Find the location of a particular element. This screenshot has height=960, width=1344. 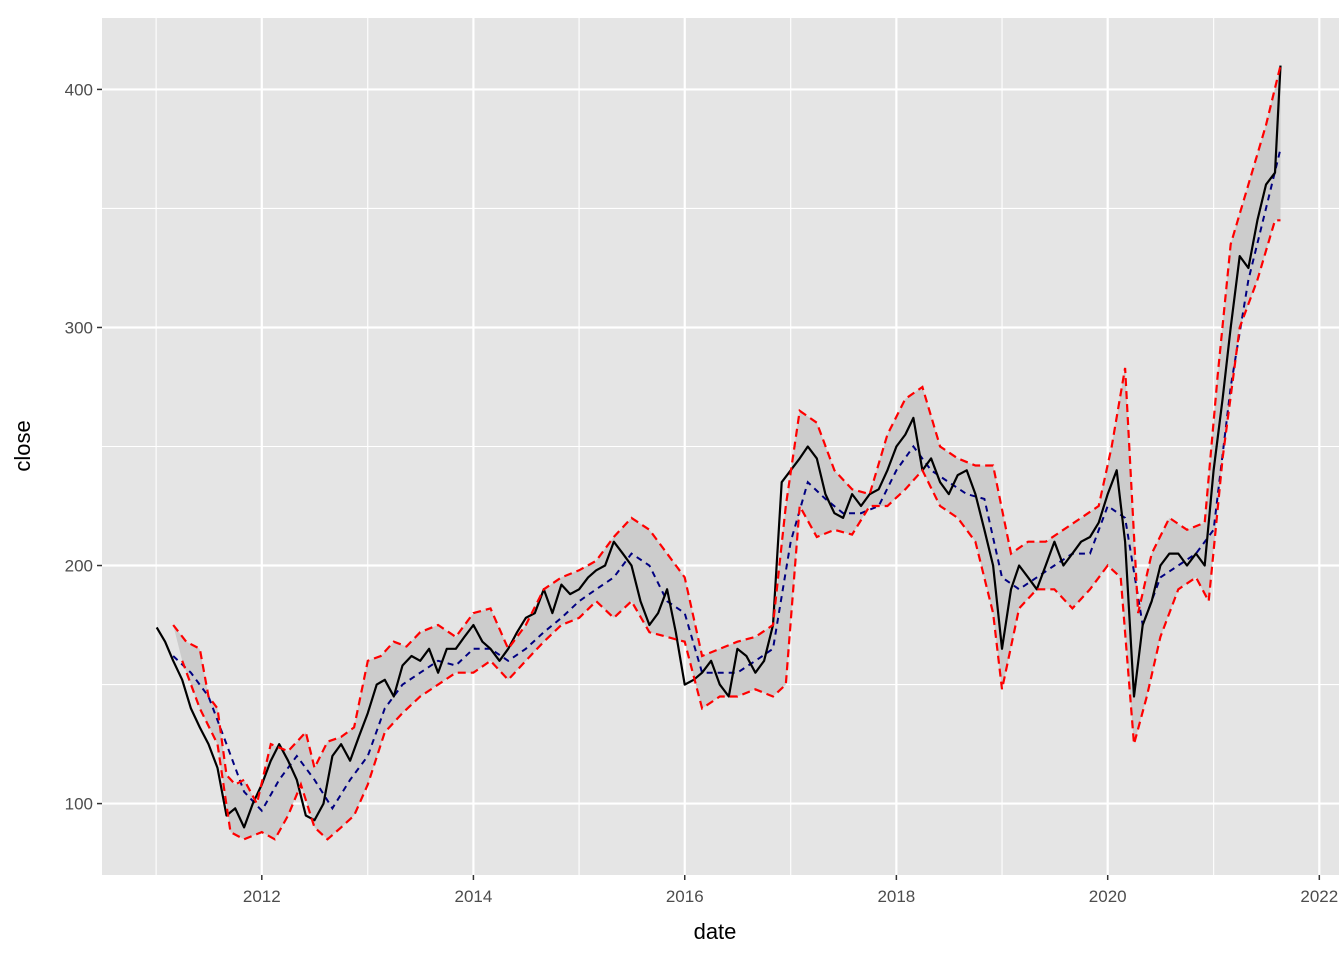

y-tick-labels: 100 200 300 400 is located at coordinates (79, 446).